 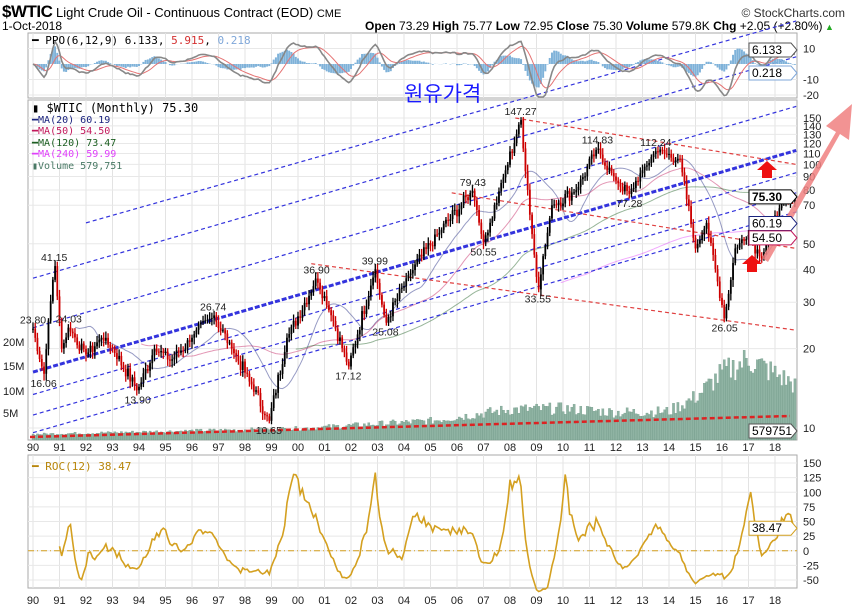 What do you see at coordinates (767, 238) in the screenshot?
I see `ma50-tag-text: 54.50` at bounding box center [767, 238].